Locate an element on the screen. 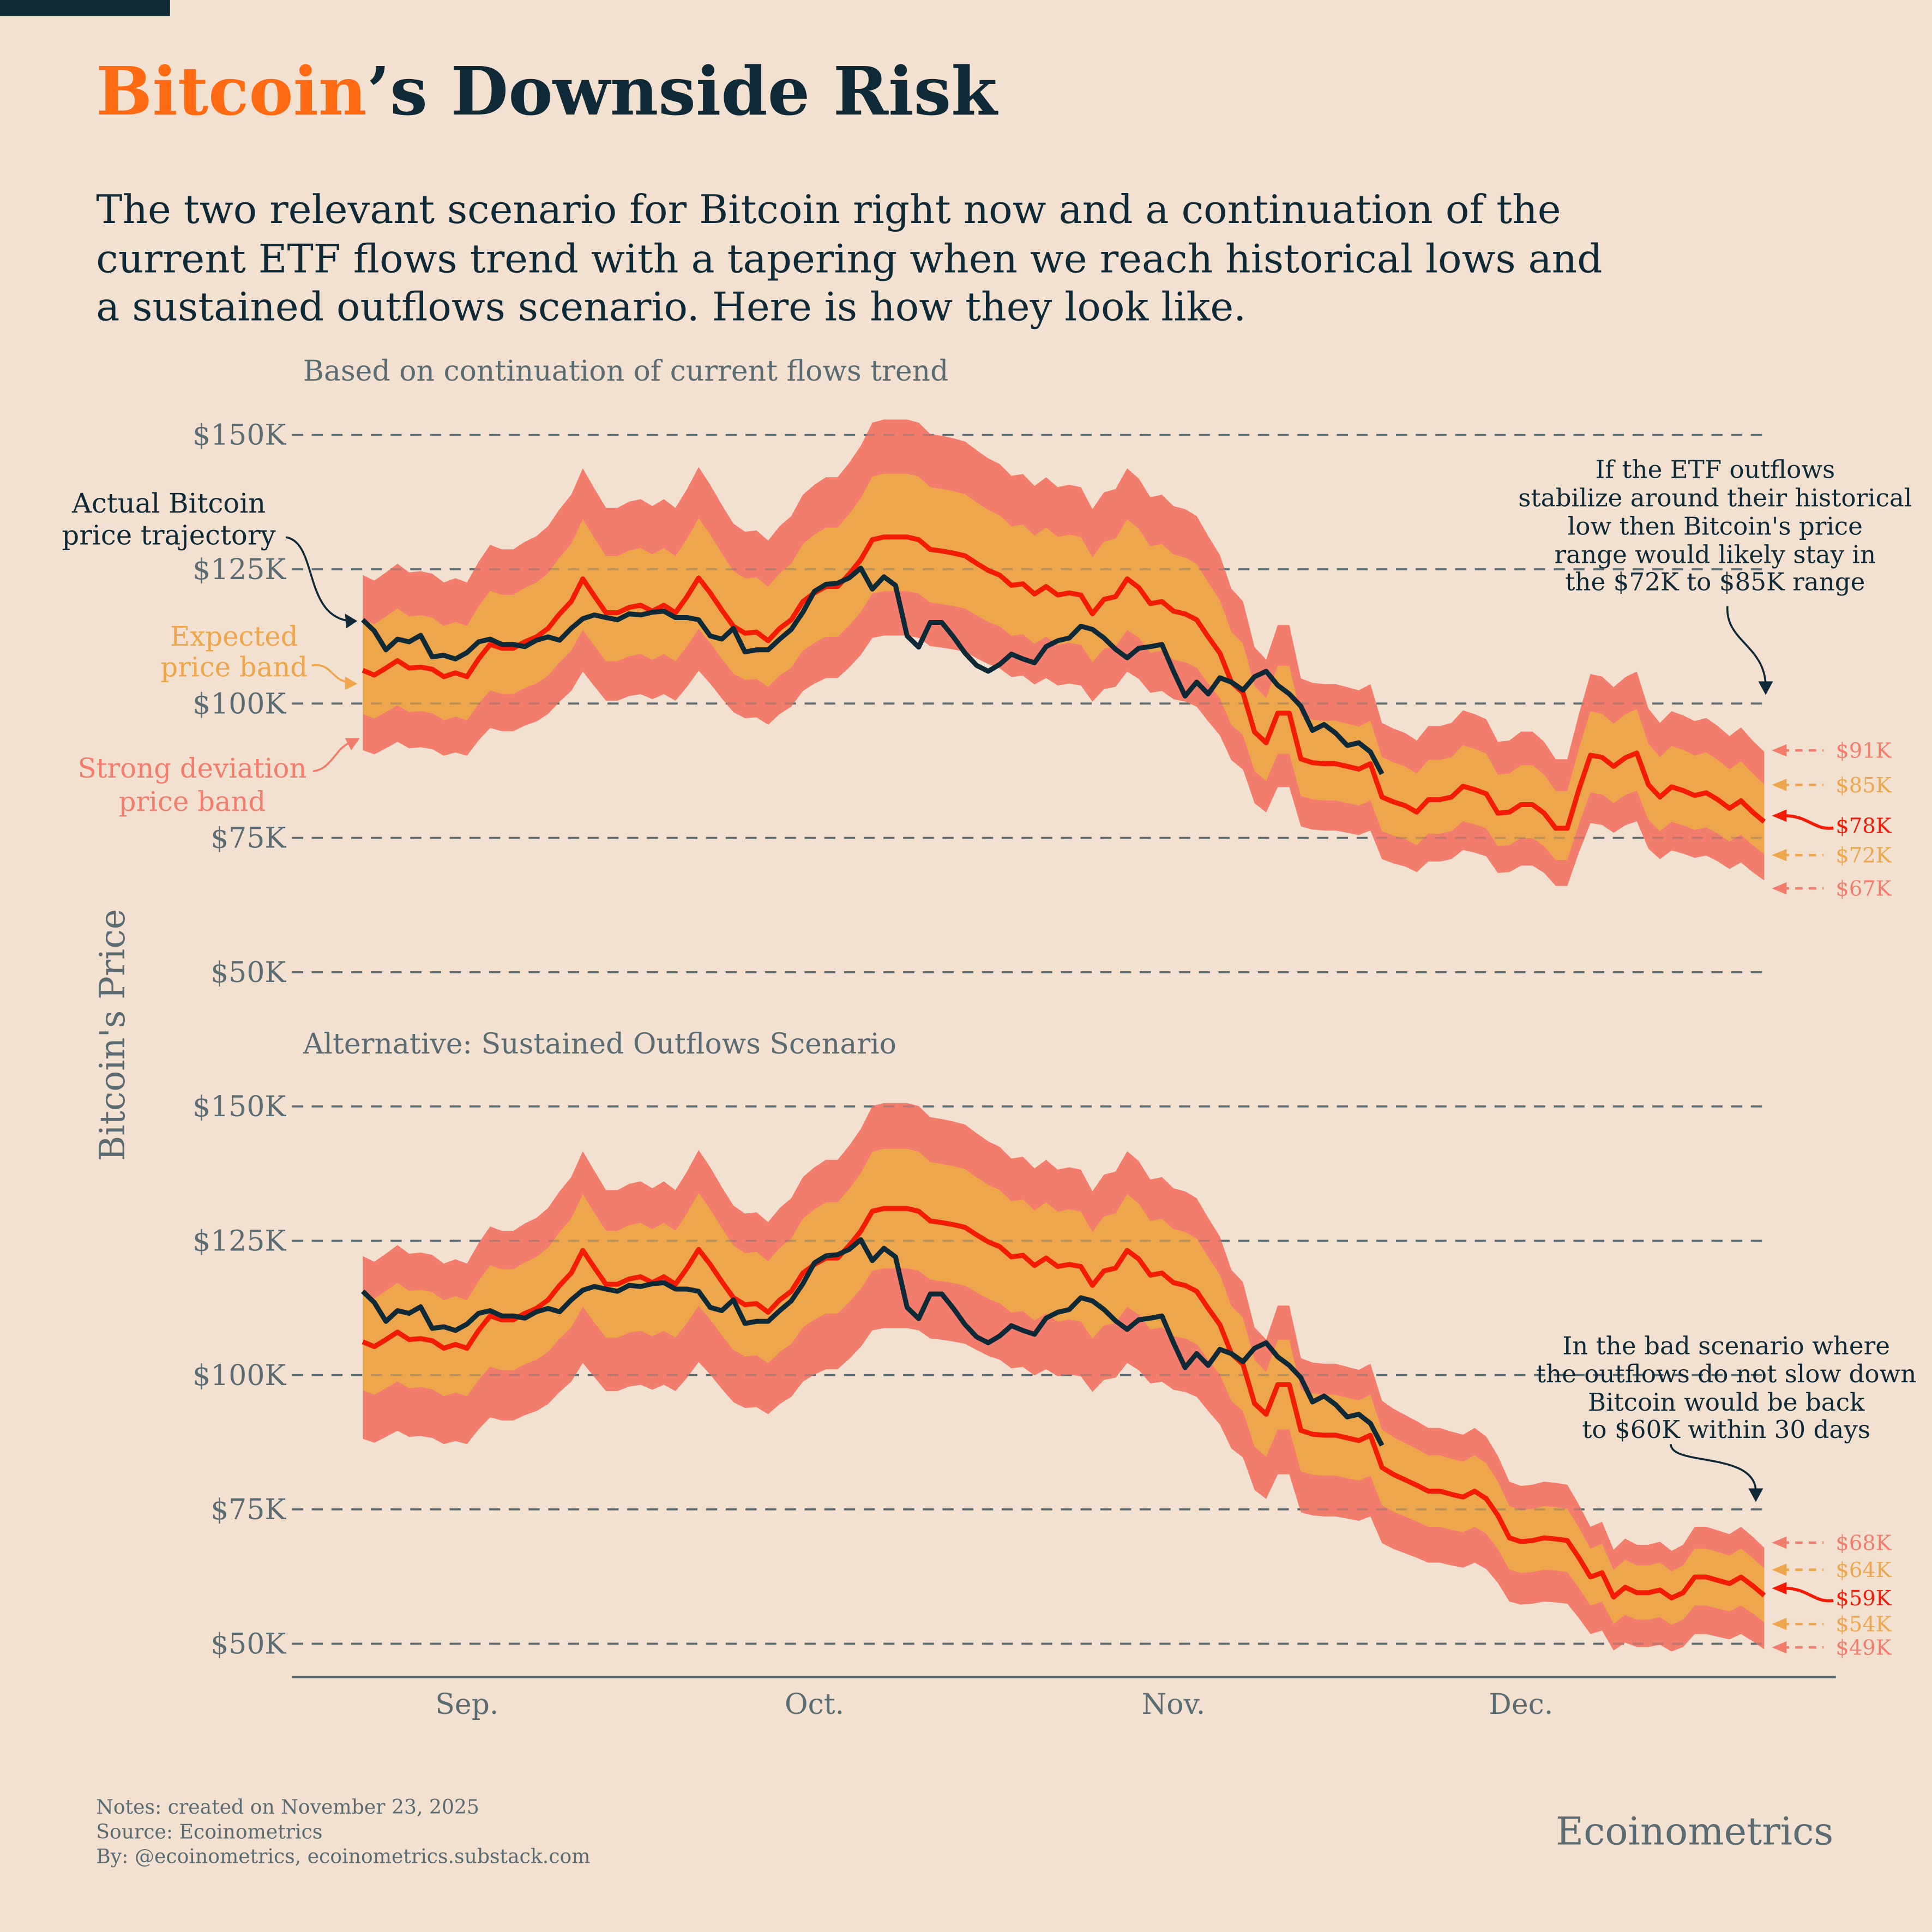 The image size is (1932, 1932). end-label-expected-low: $72K is located at coordinates (1863, 856).